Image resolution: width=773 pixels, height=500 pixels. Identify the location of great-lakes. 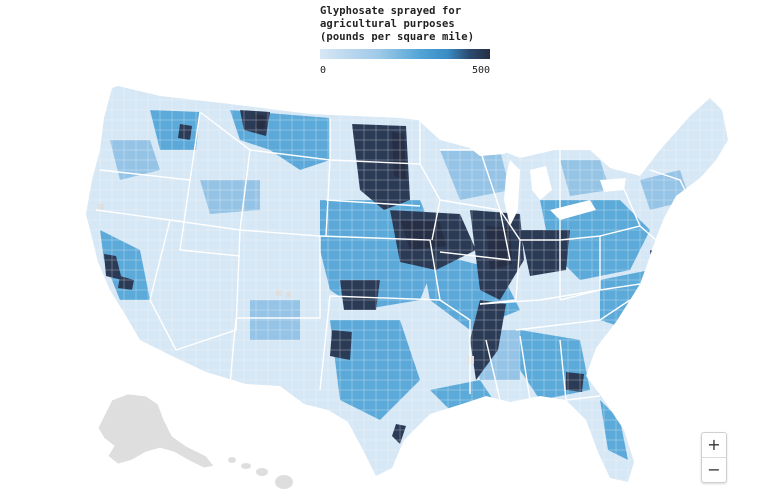
(548, 183).